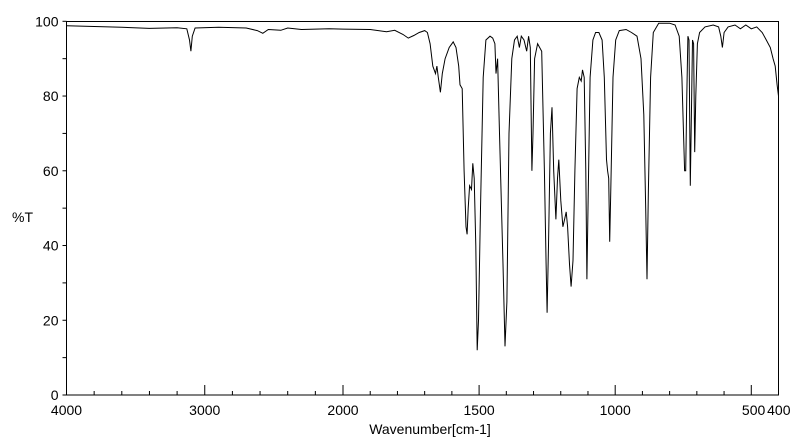 This screenshot has height=441, width=800. What do you see at coordinates (51, 246) in the screenshot?
I see `y-tick-label: 40` at bounding box center [51, 246].